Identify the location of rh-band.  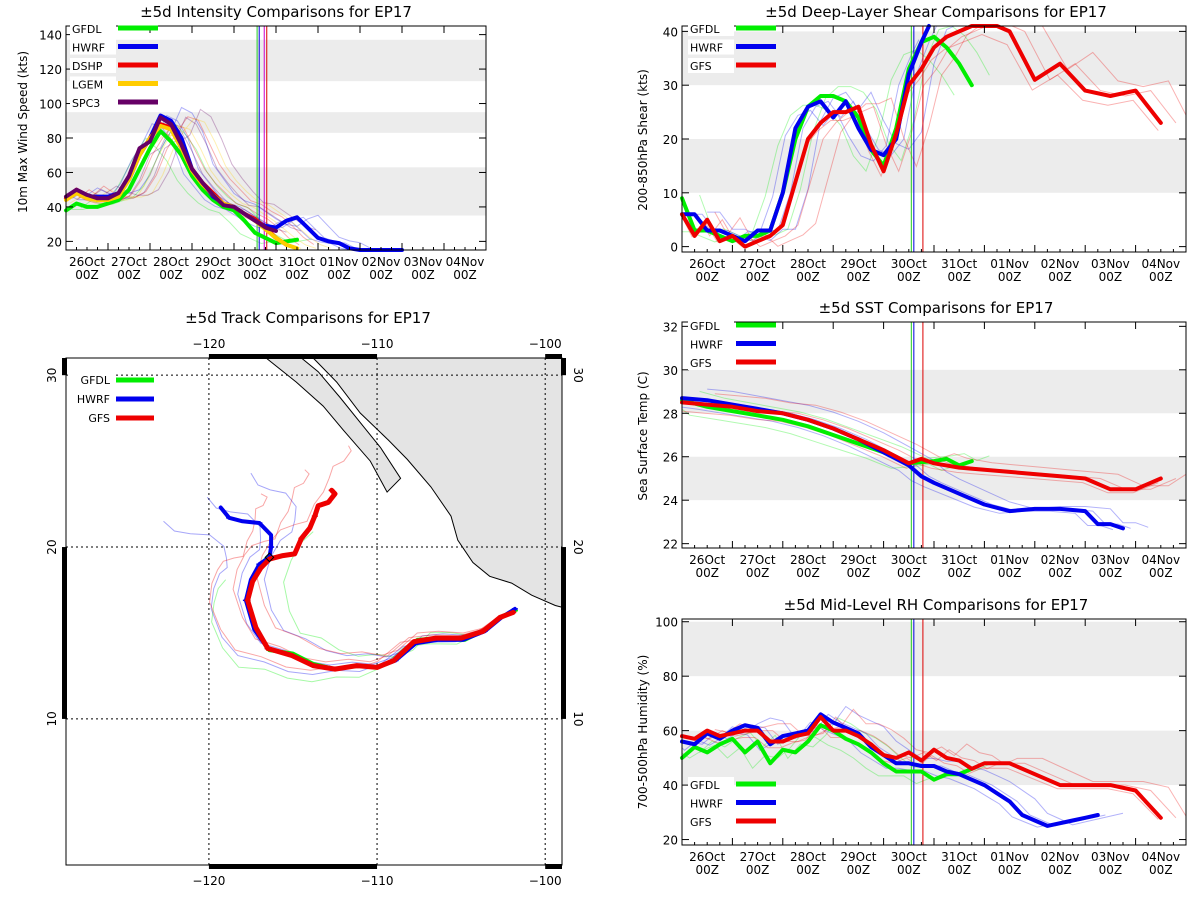
(934, 649).